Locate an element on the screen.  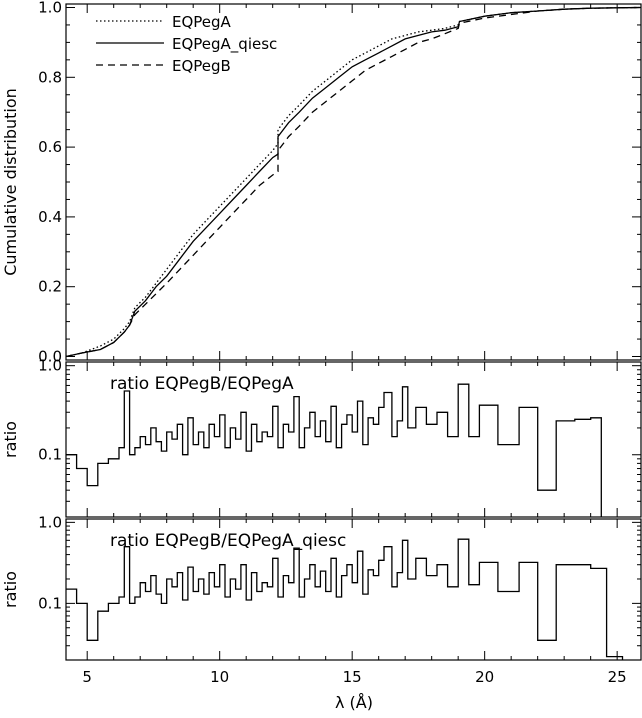
y-axis-title: Cumulative distribution is located at coordinates (10, 182).